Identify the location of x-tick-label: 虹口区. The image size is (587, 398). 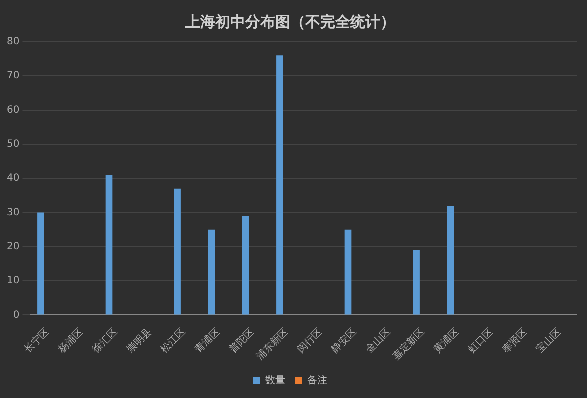
(481, 341).